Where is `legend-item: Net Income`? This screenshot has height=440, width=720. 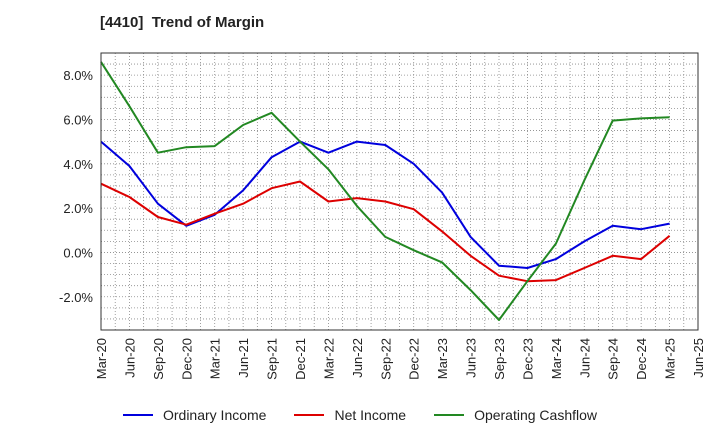
legend-item: Net Income is located at coordinates (350, 415).